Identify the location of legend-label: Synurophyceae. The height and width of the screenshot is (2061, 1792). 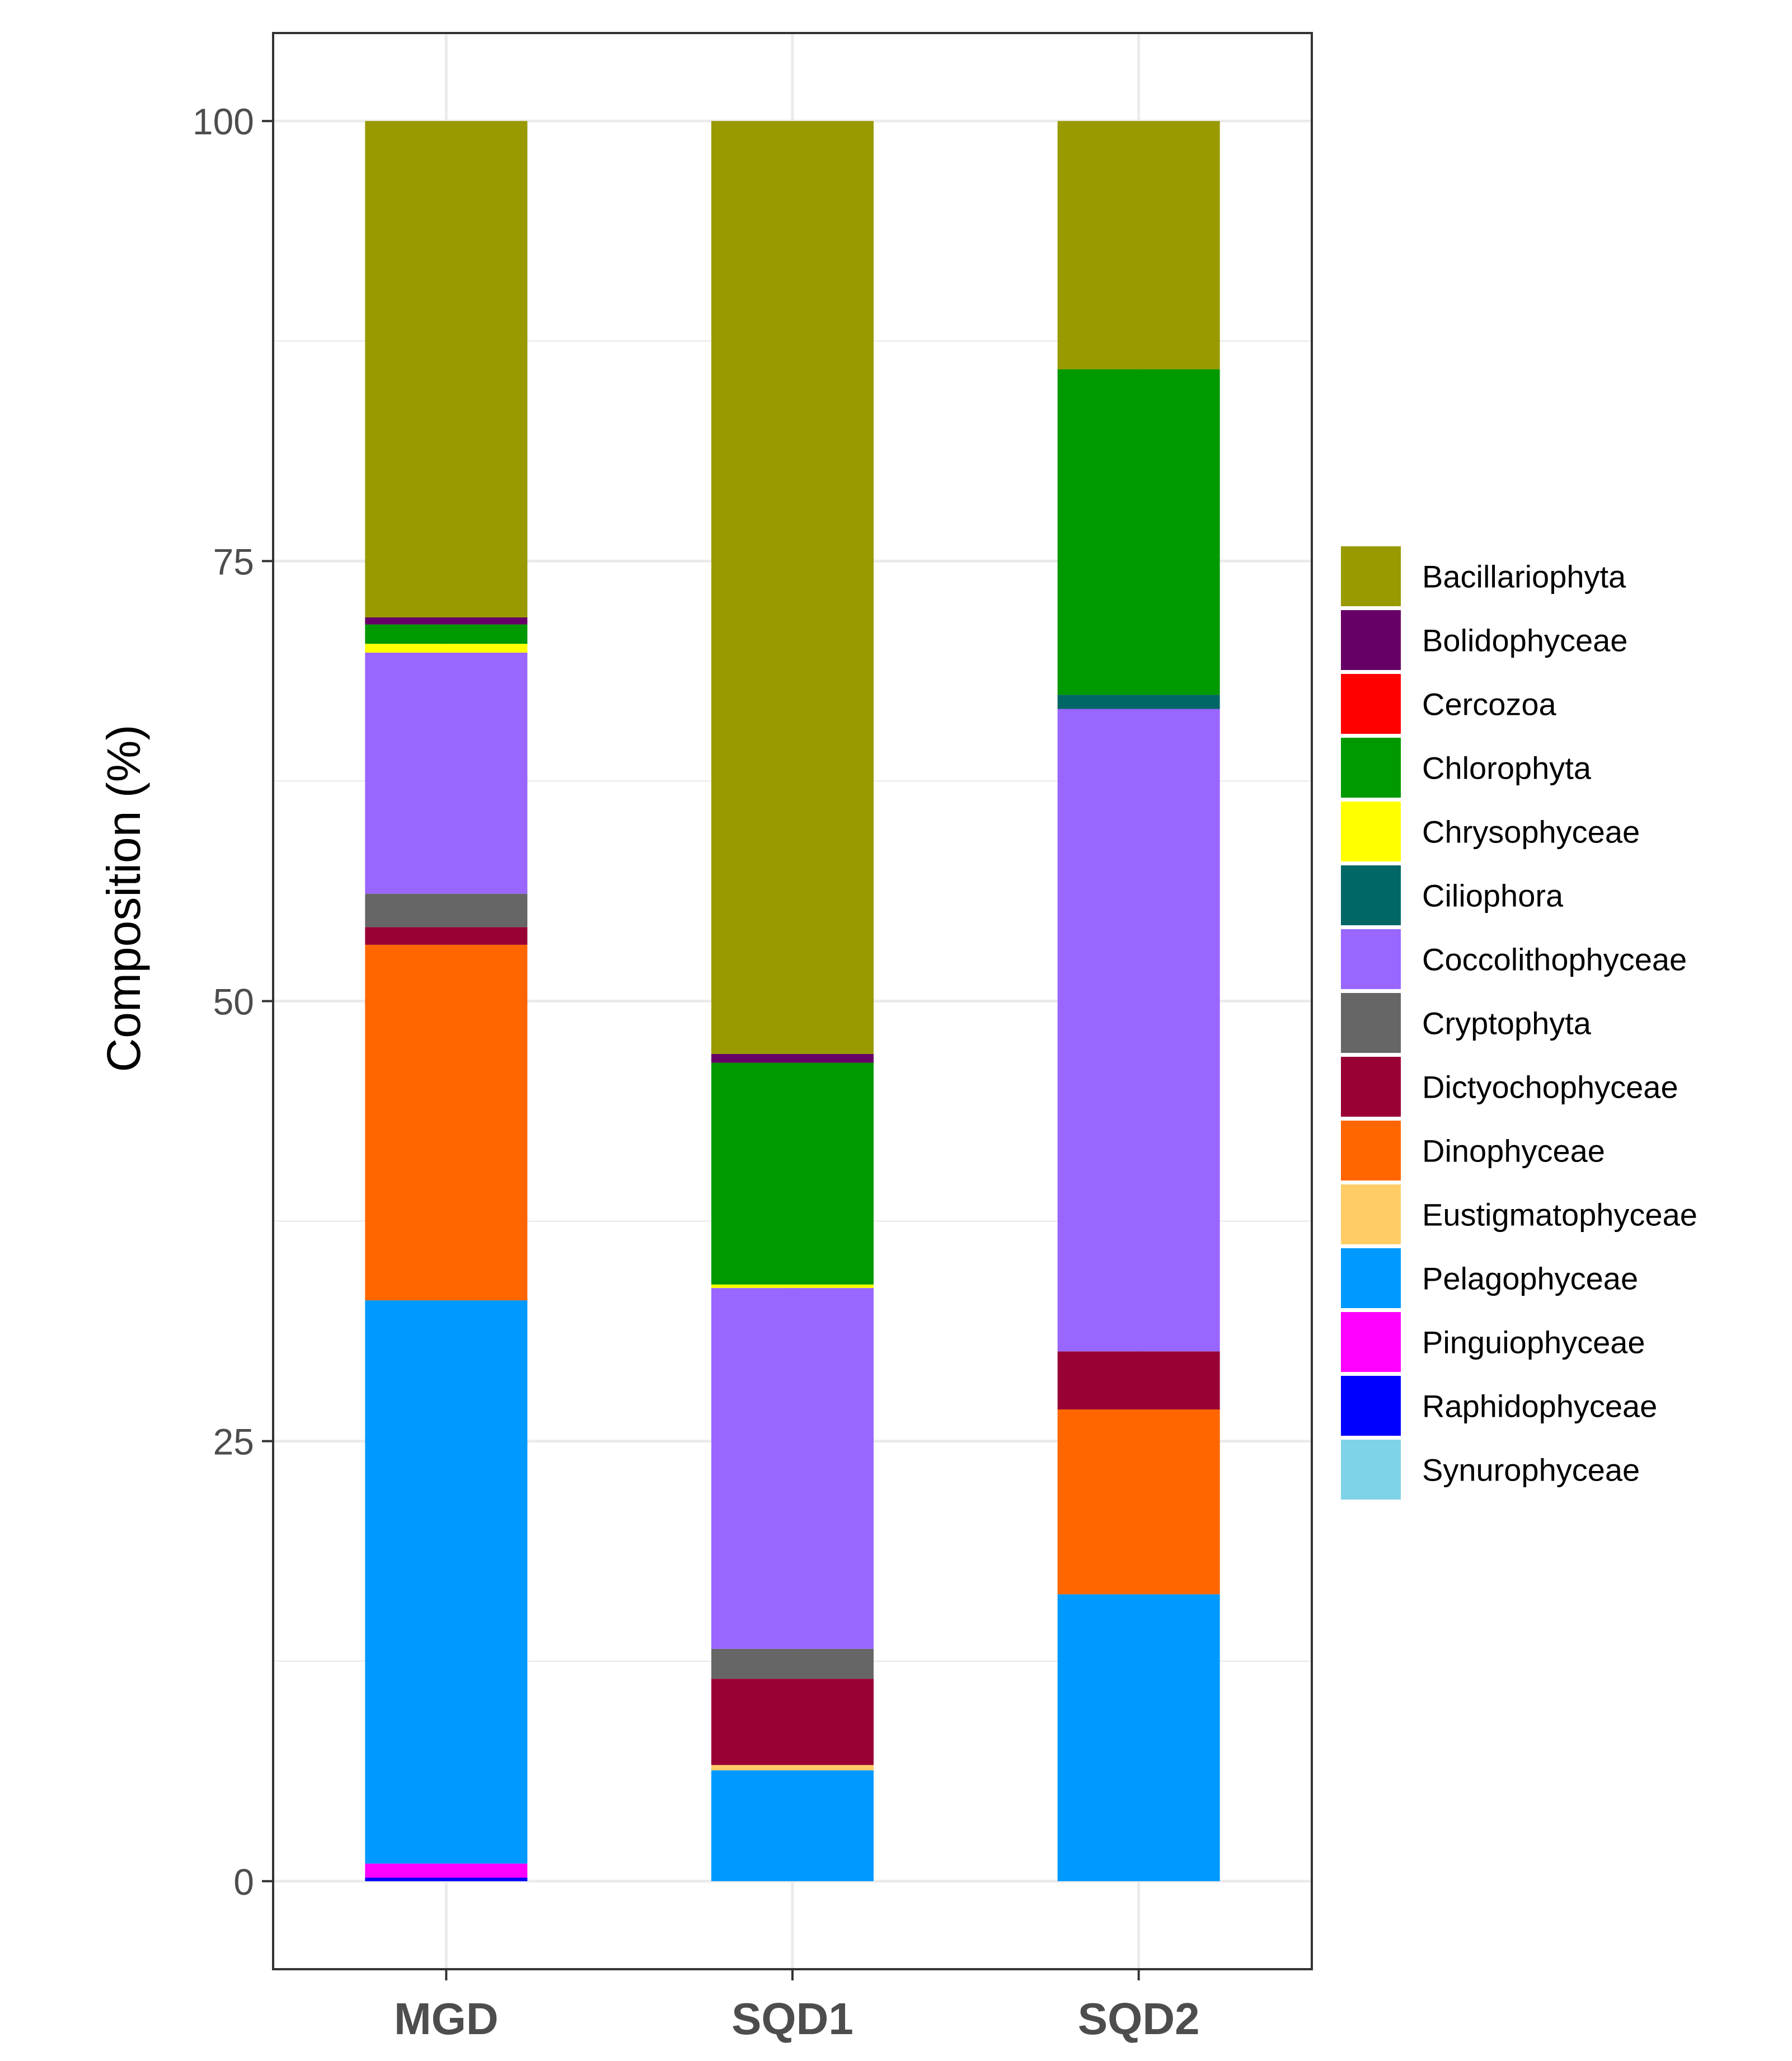
(1531, 1470).